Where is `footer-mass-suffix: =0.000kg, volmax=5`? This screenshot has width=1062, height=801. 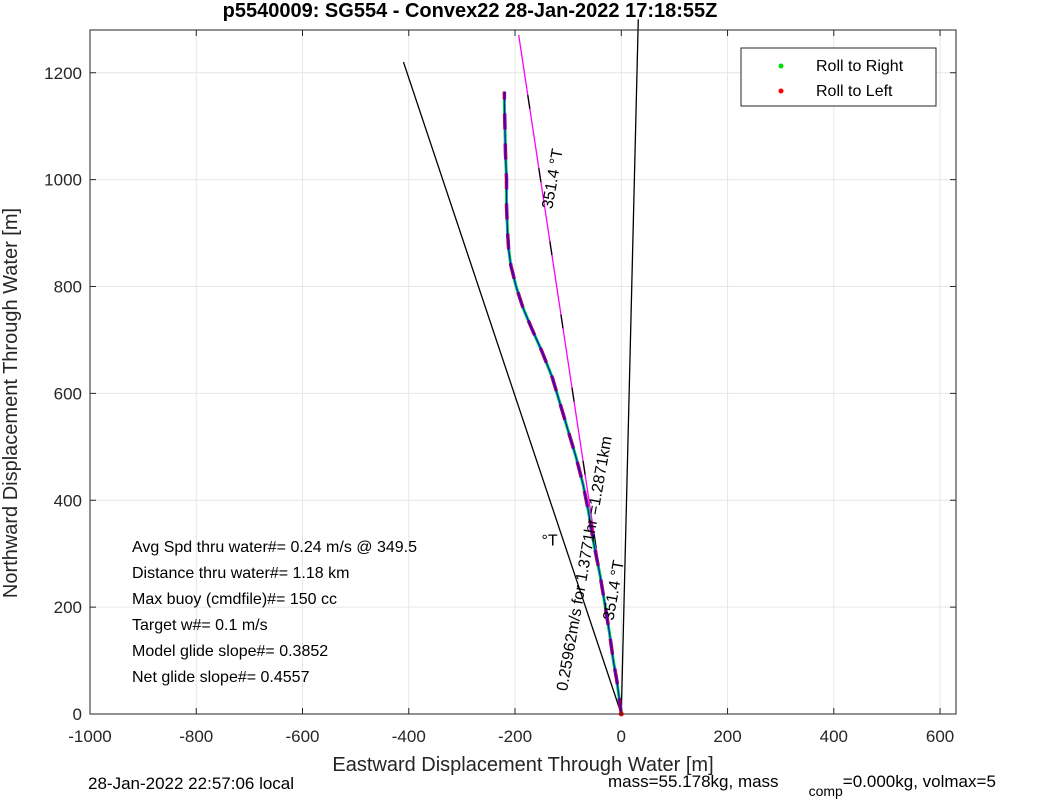
footer-mass-suffix: =0.000kg, volmax=5 is located at coordinates (919, 781).